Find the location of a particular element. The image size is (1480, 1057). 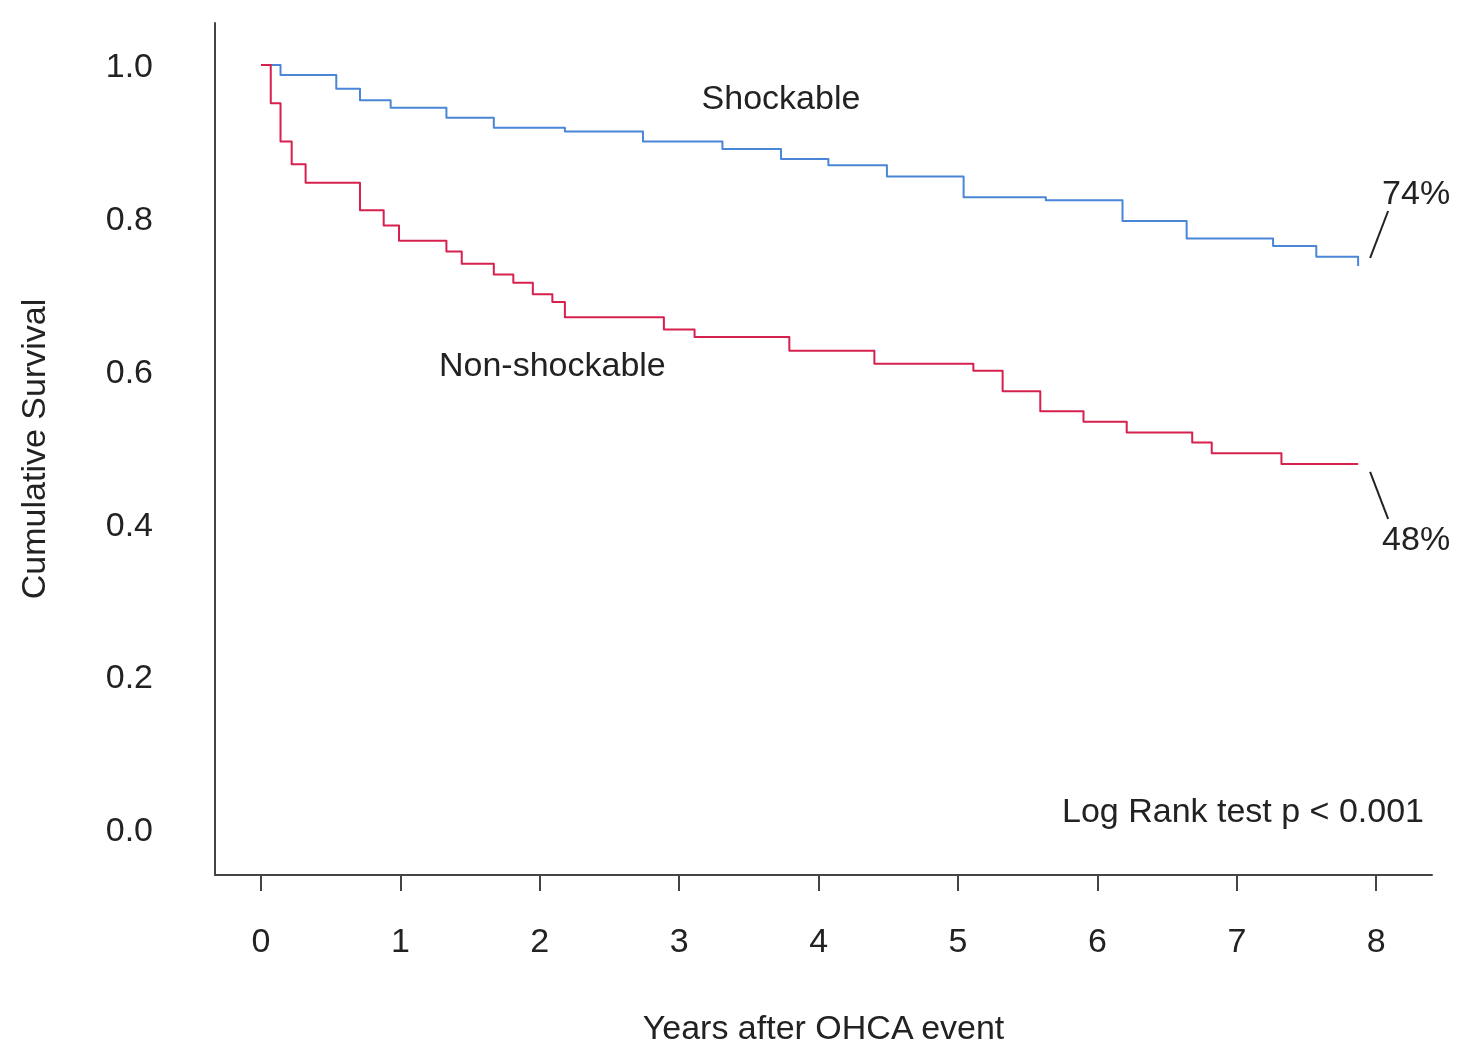

x-tick-label: 3 is located at coordinates (679, 940).